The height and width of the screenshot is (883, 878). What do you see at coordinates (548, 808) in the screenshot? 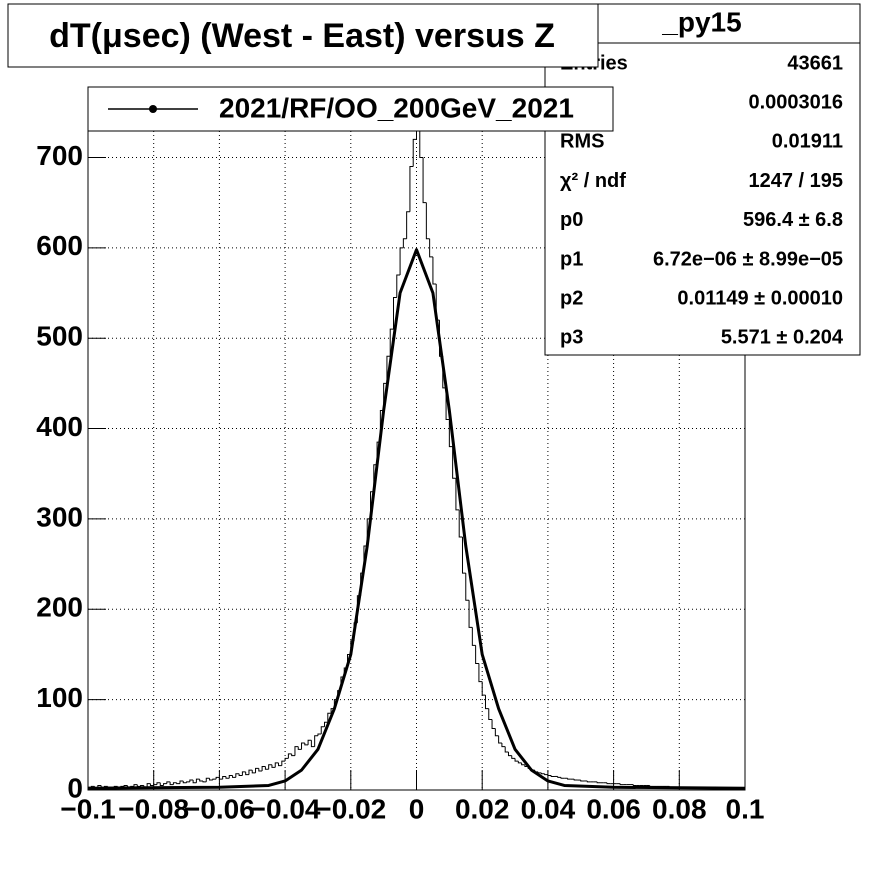
I see `x-tick-label: 0.04` at bounding box center [548, 808].